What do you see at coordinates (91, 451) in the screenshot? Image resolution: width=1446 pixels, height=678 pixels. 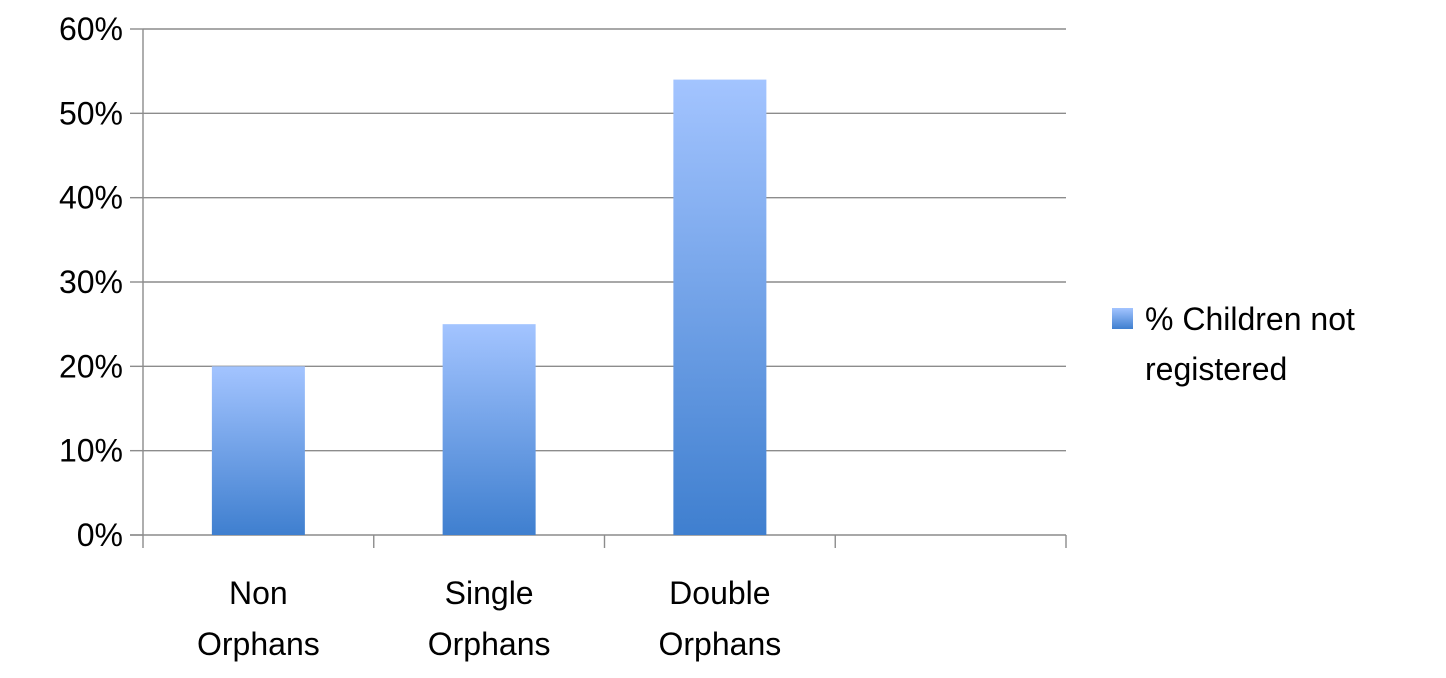 I see `y-tick-label: 10%` at bounding box center [91, 451].